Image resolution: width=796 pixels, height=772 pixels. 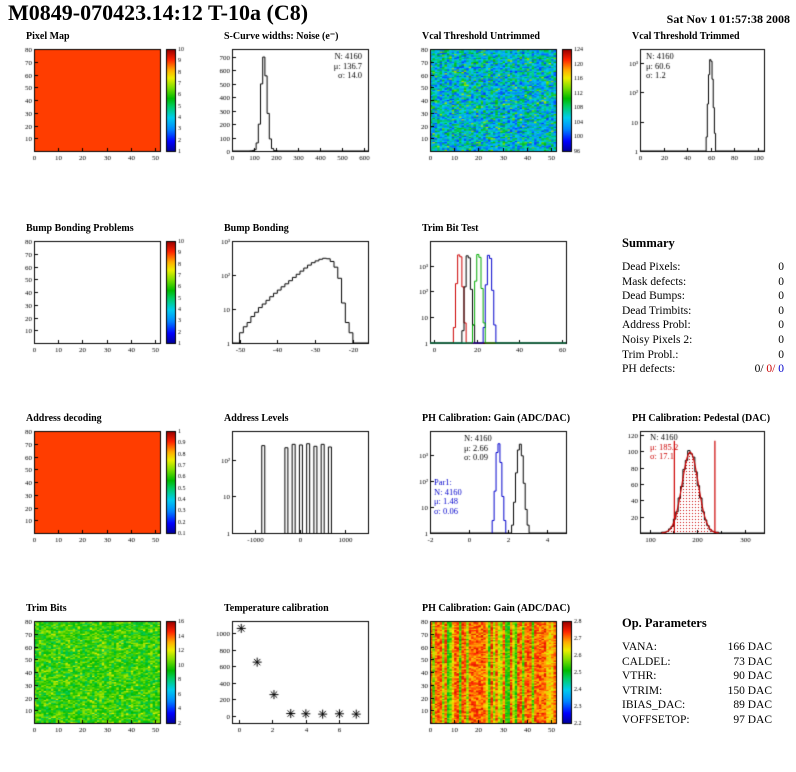 I want to click on plot-bump-bonding-problems: Bump Bonding Problems, so click(x=102, y=298).